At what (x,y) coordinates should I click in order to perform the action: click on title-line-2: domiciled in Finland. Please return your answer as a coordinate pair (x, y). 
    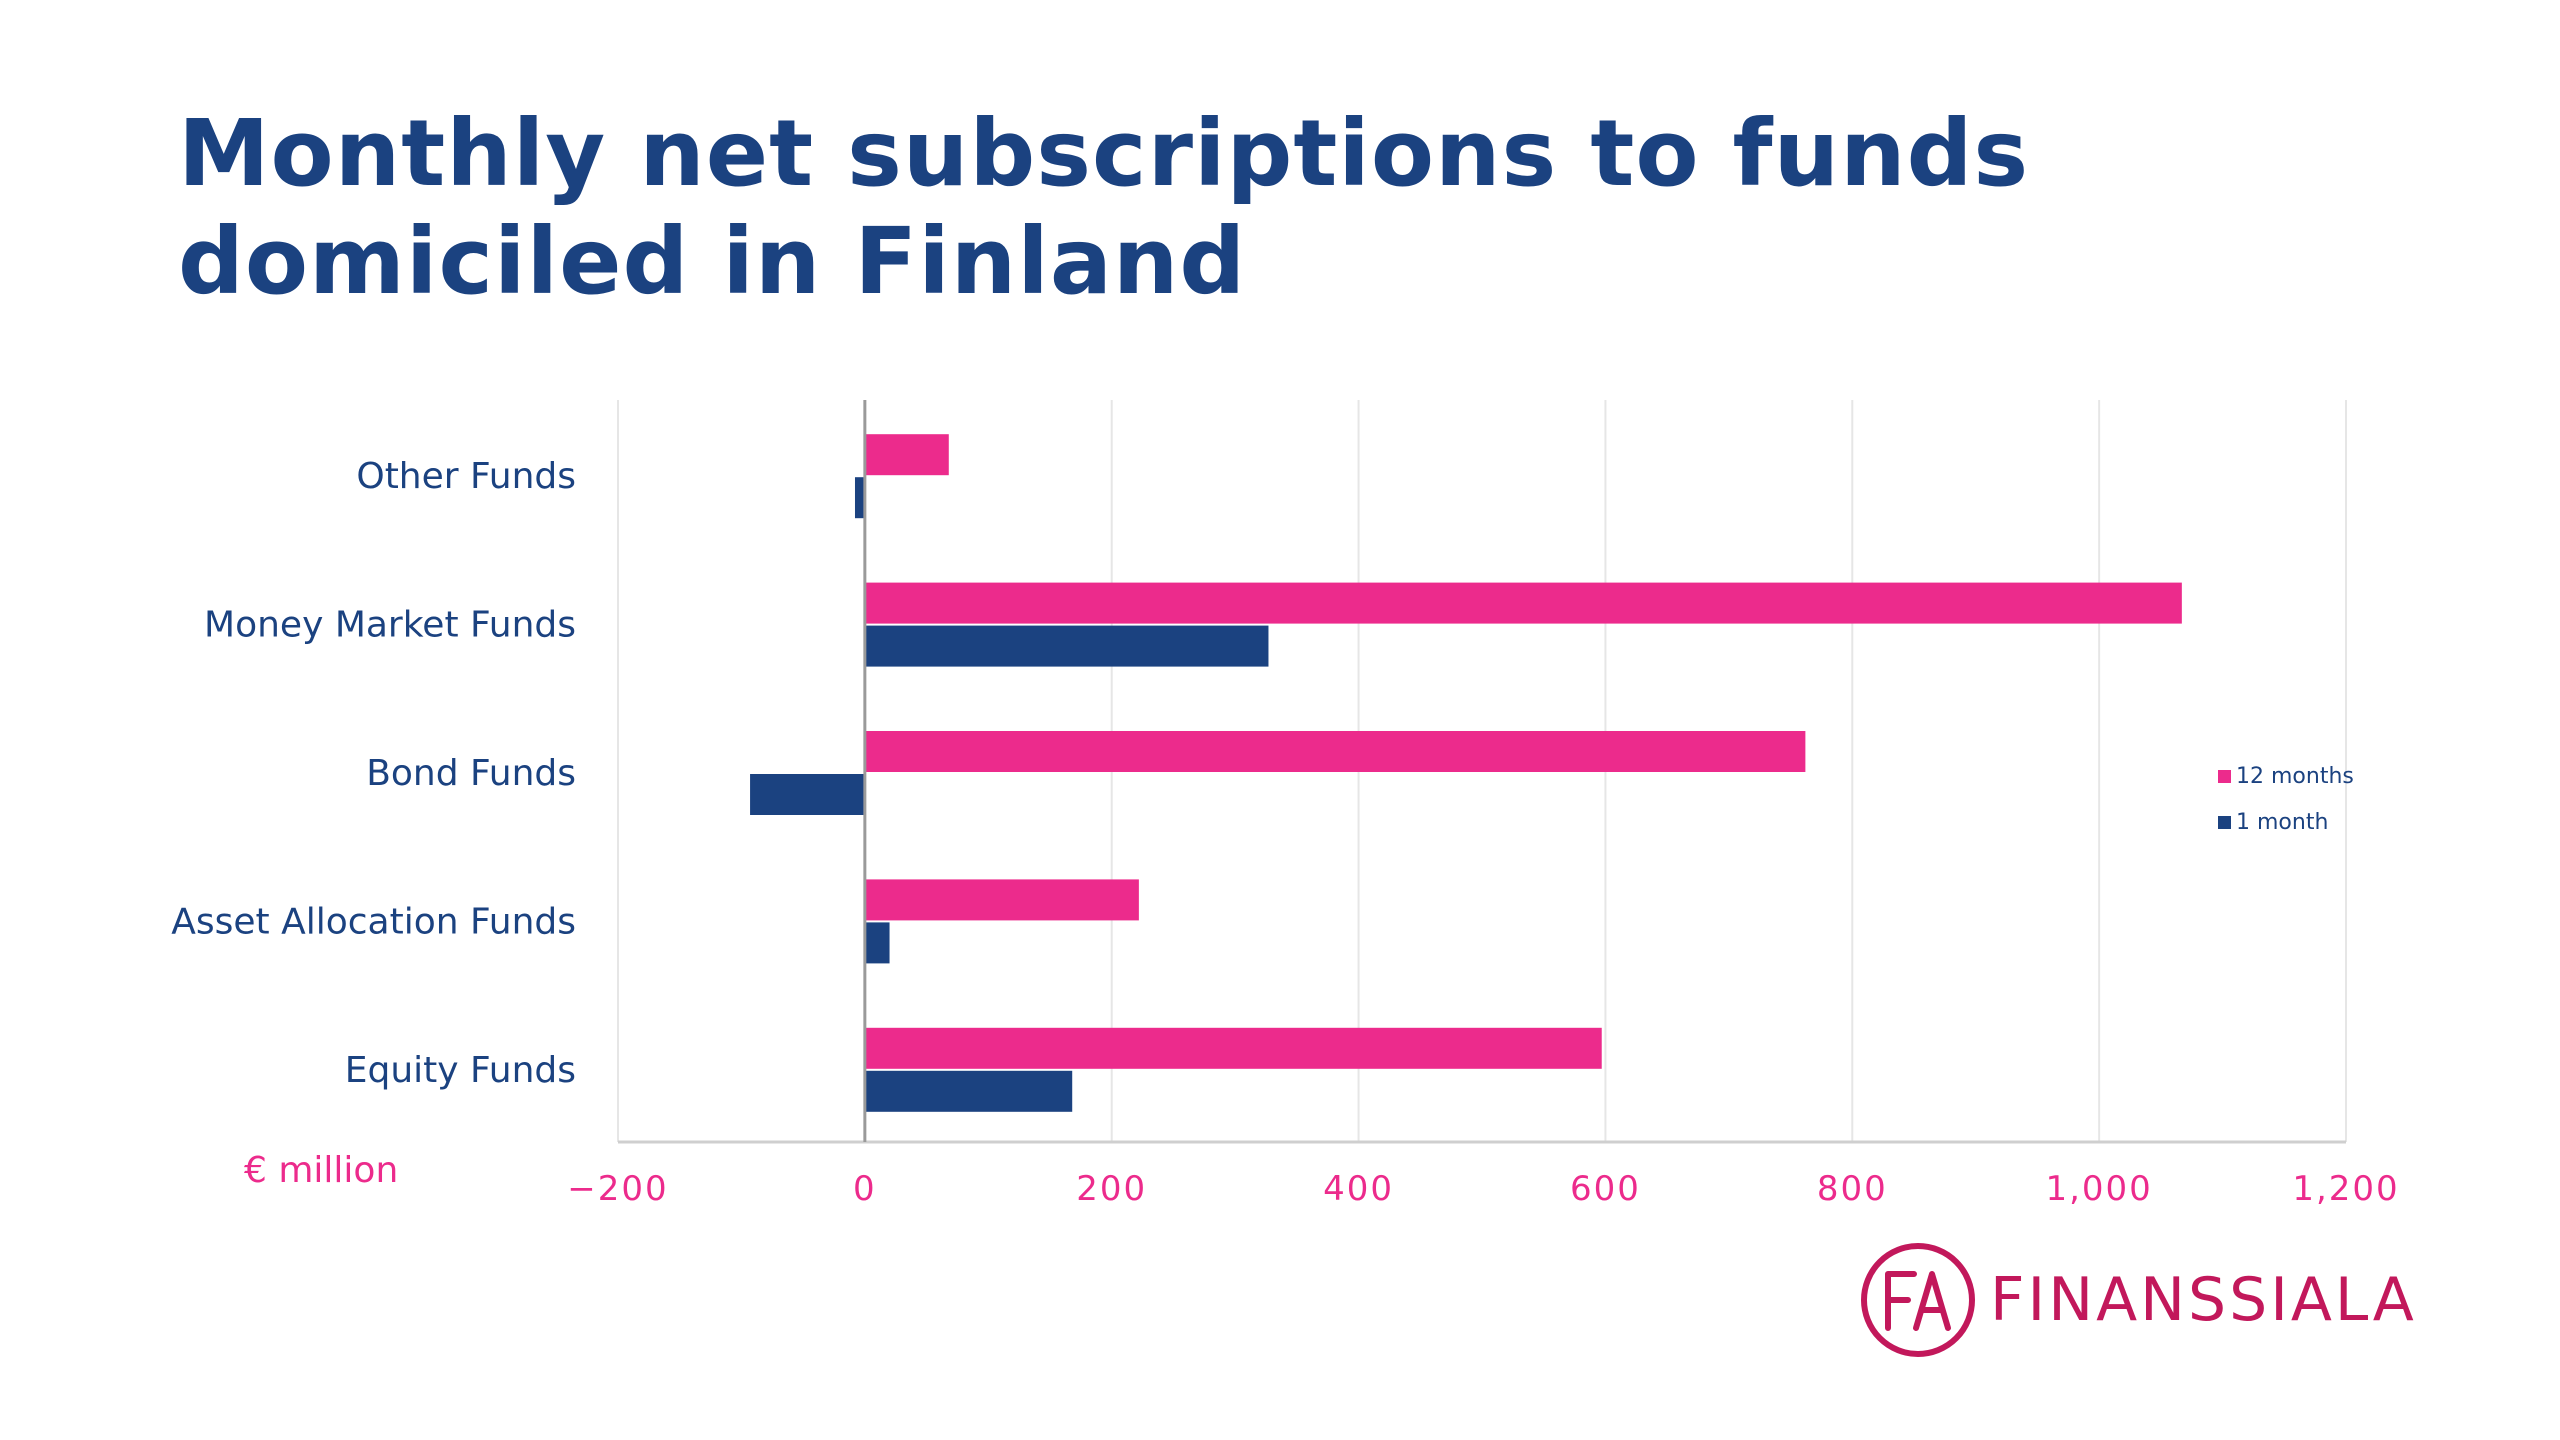
    Looking at the image, I should click on (712, 261).